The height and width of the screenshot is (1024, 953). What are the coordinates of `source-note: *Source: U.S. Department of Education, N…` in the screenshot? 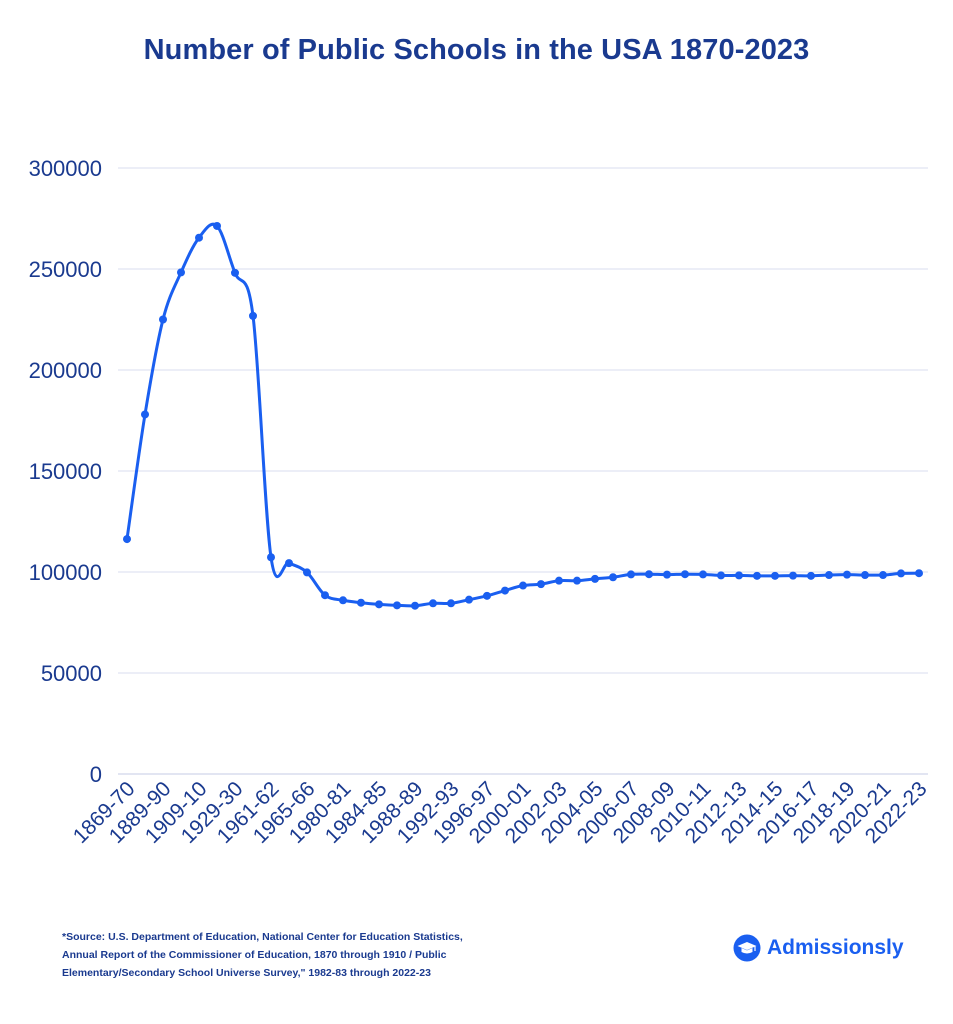 It's located at (297, 955).